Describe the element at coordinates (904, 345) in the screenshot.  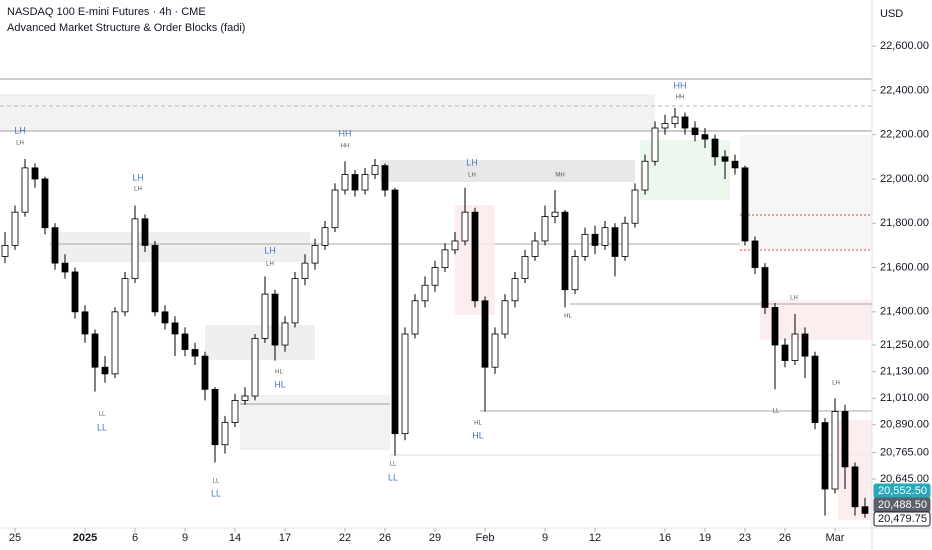
I see `y-tick-label: 21,250.00` at that location.